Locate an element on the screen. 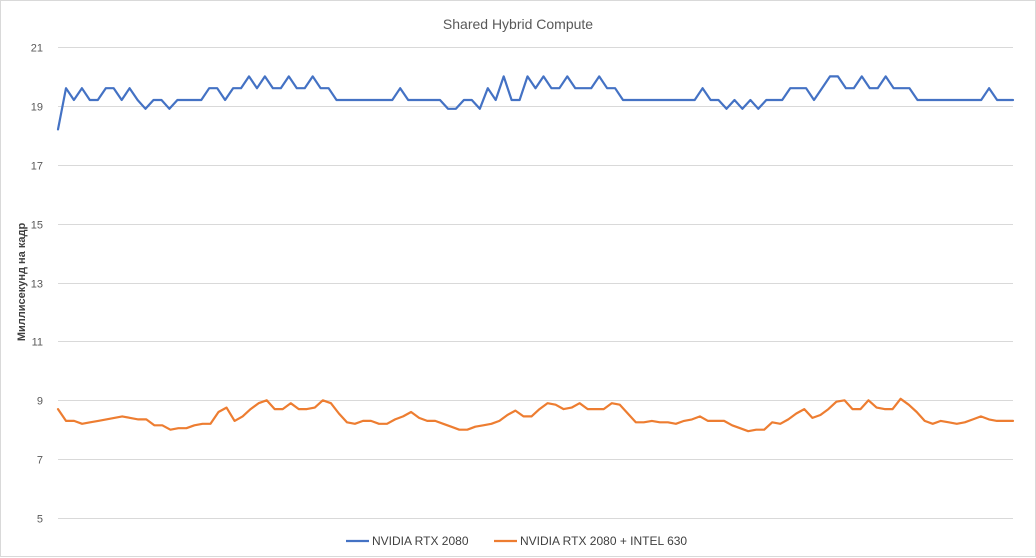 The height and width of the screenshot is (558, 1036). y-tick-label: 13 is located at coordinates (37, 285).